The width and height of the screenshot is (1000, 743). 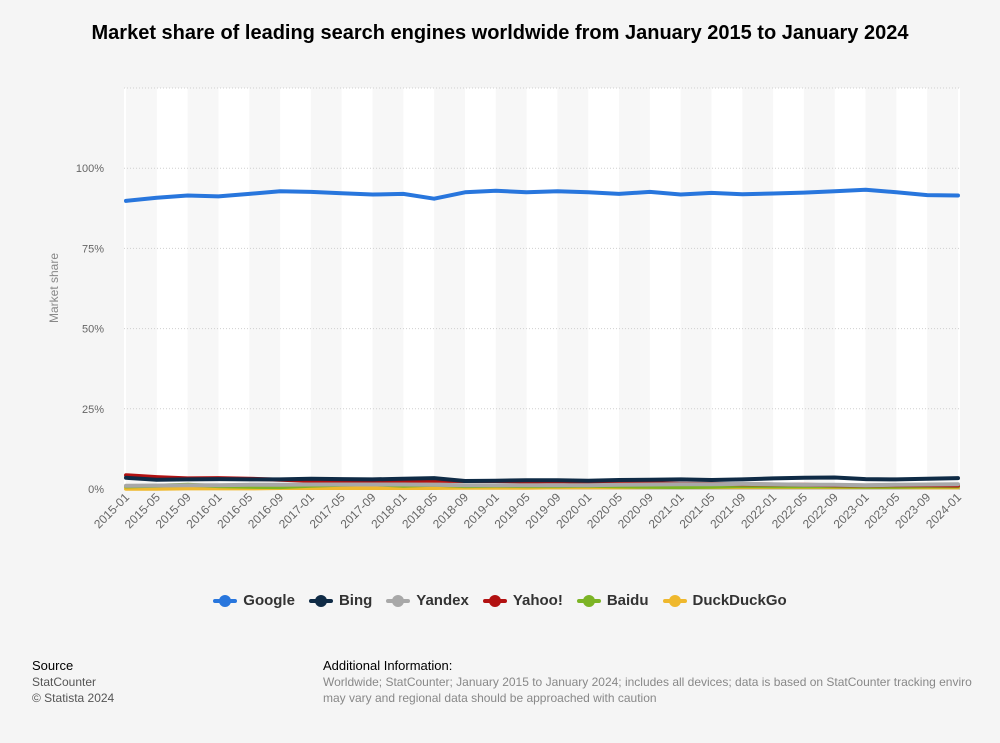 I want to click on y-tick-labels: 0% 25% 50% 75% 100%, so click(x=90, y=329).